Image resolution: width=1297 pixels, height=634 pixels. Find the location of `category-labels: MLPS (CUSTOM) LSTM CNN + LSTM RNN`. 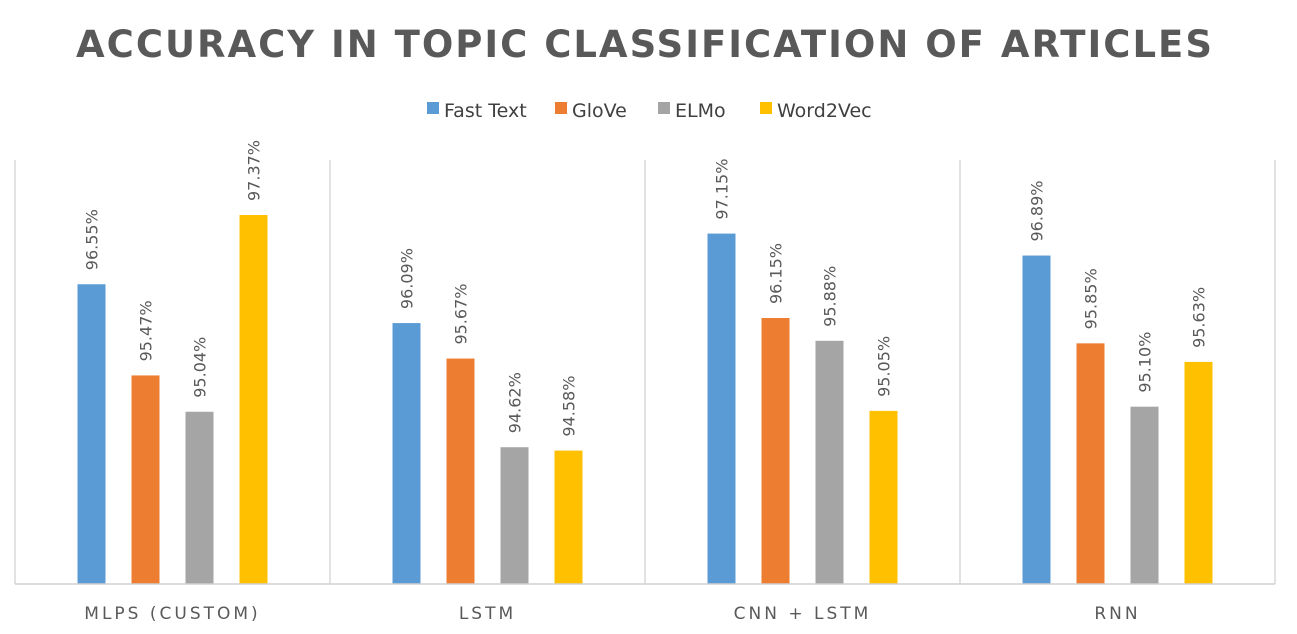

category-labels: MLPS (CUSTOM) LSTM CNN + LSTM RNN is located at coordinates (612, 614).